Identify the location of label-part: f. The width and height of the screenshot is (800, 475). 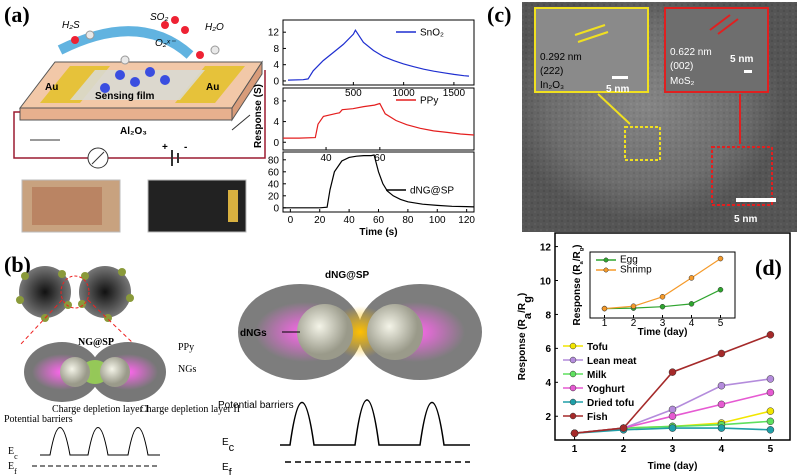
(15, 471).